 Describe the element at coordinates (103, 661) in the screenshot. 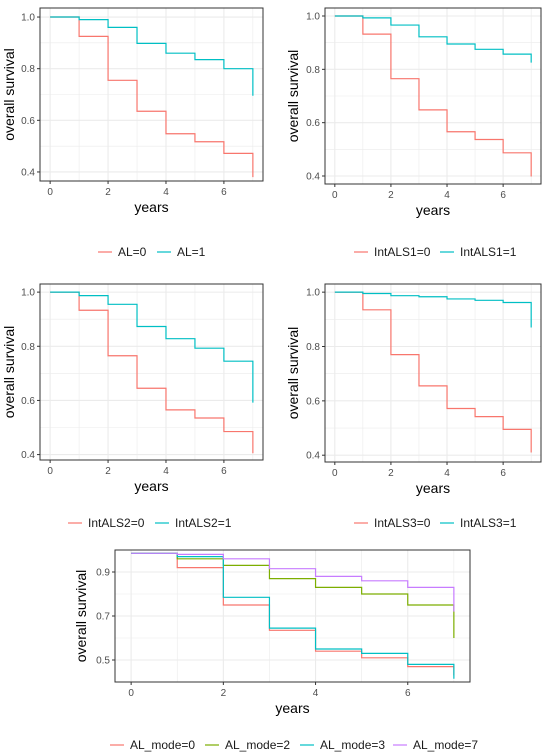

I see `y-tick-label: 0.5` at that location.